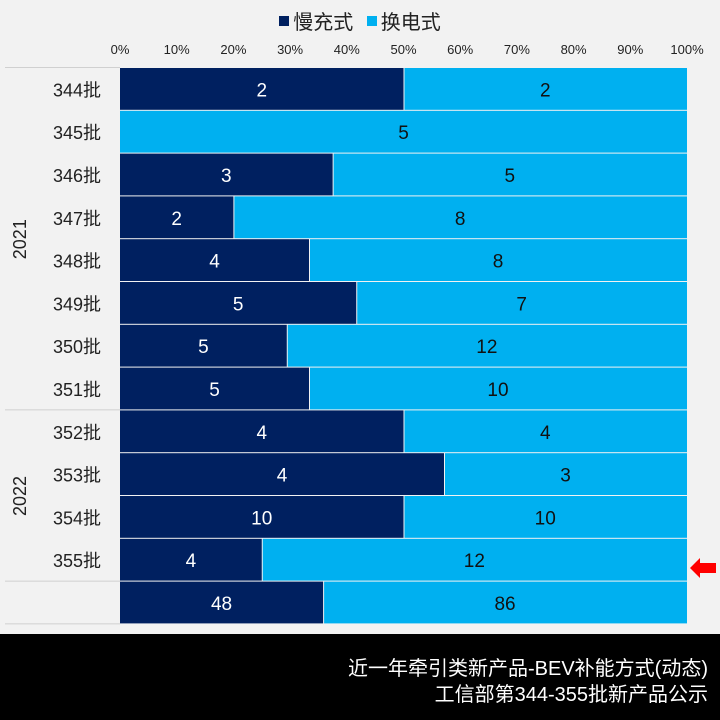  What do you see at coordinates (517, 49) in the screenshot?
I see `x-tick-label: 70%` at bounding box center [517, 49].